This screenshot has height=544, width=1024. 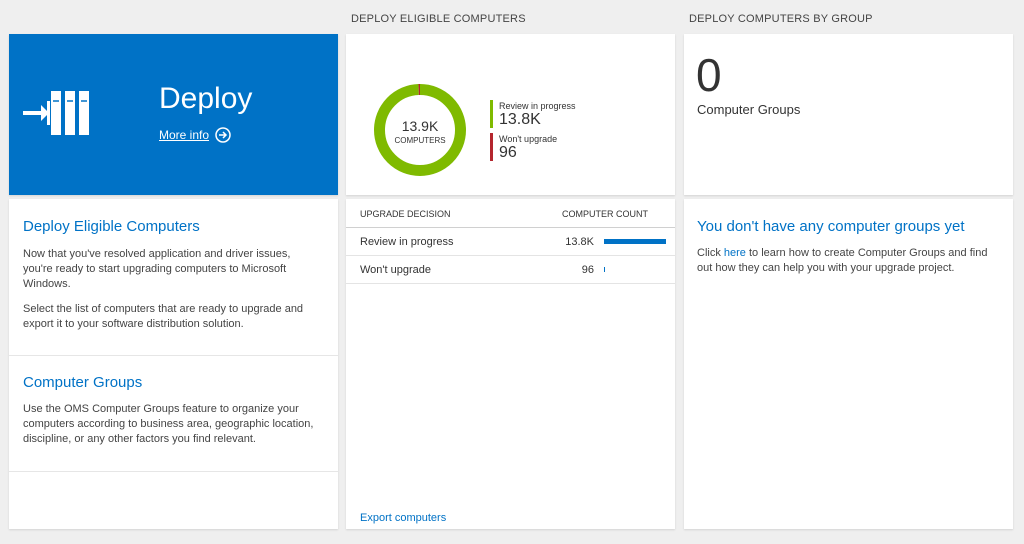 What do you see at coordinates (520, 119) in the screenshot?
I see `legend-value: 13.8K` at bounding box center [520, 119].